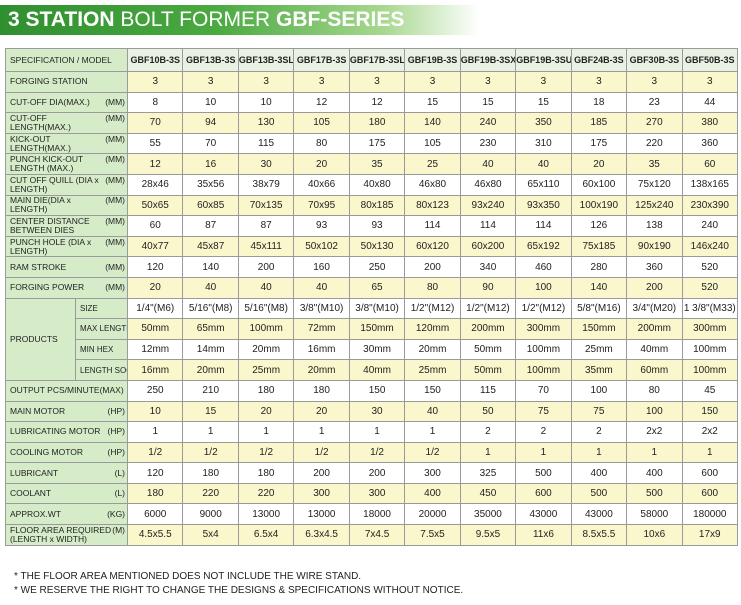  I want to click on value-cell: 80, so click(654, 390).